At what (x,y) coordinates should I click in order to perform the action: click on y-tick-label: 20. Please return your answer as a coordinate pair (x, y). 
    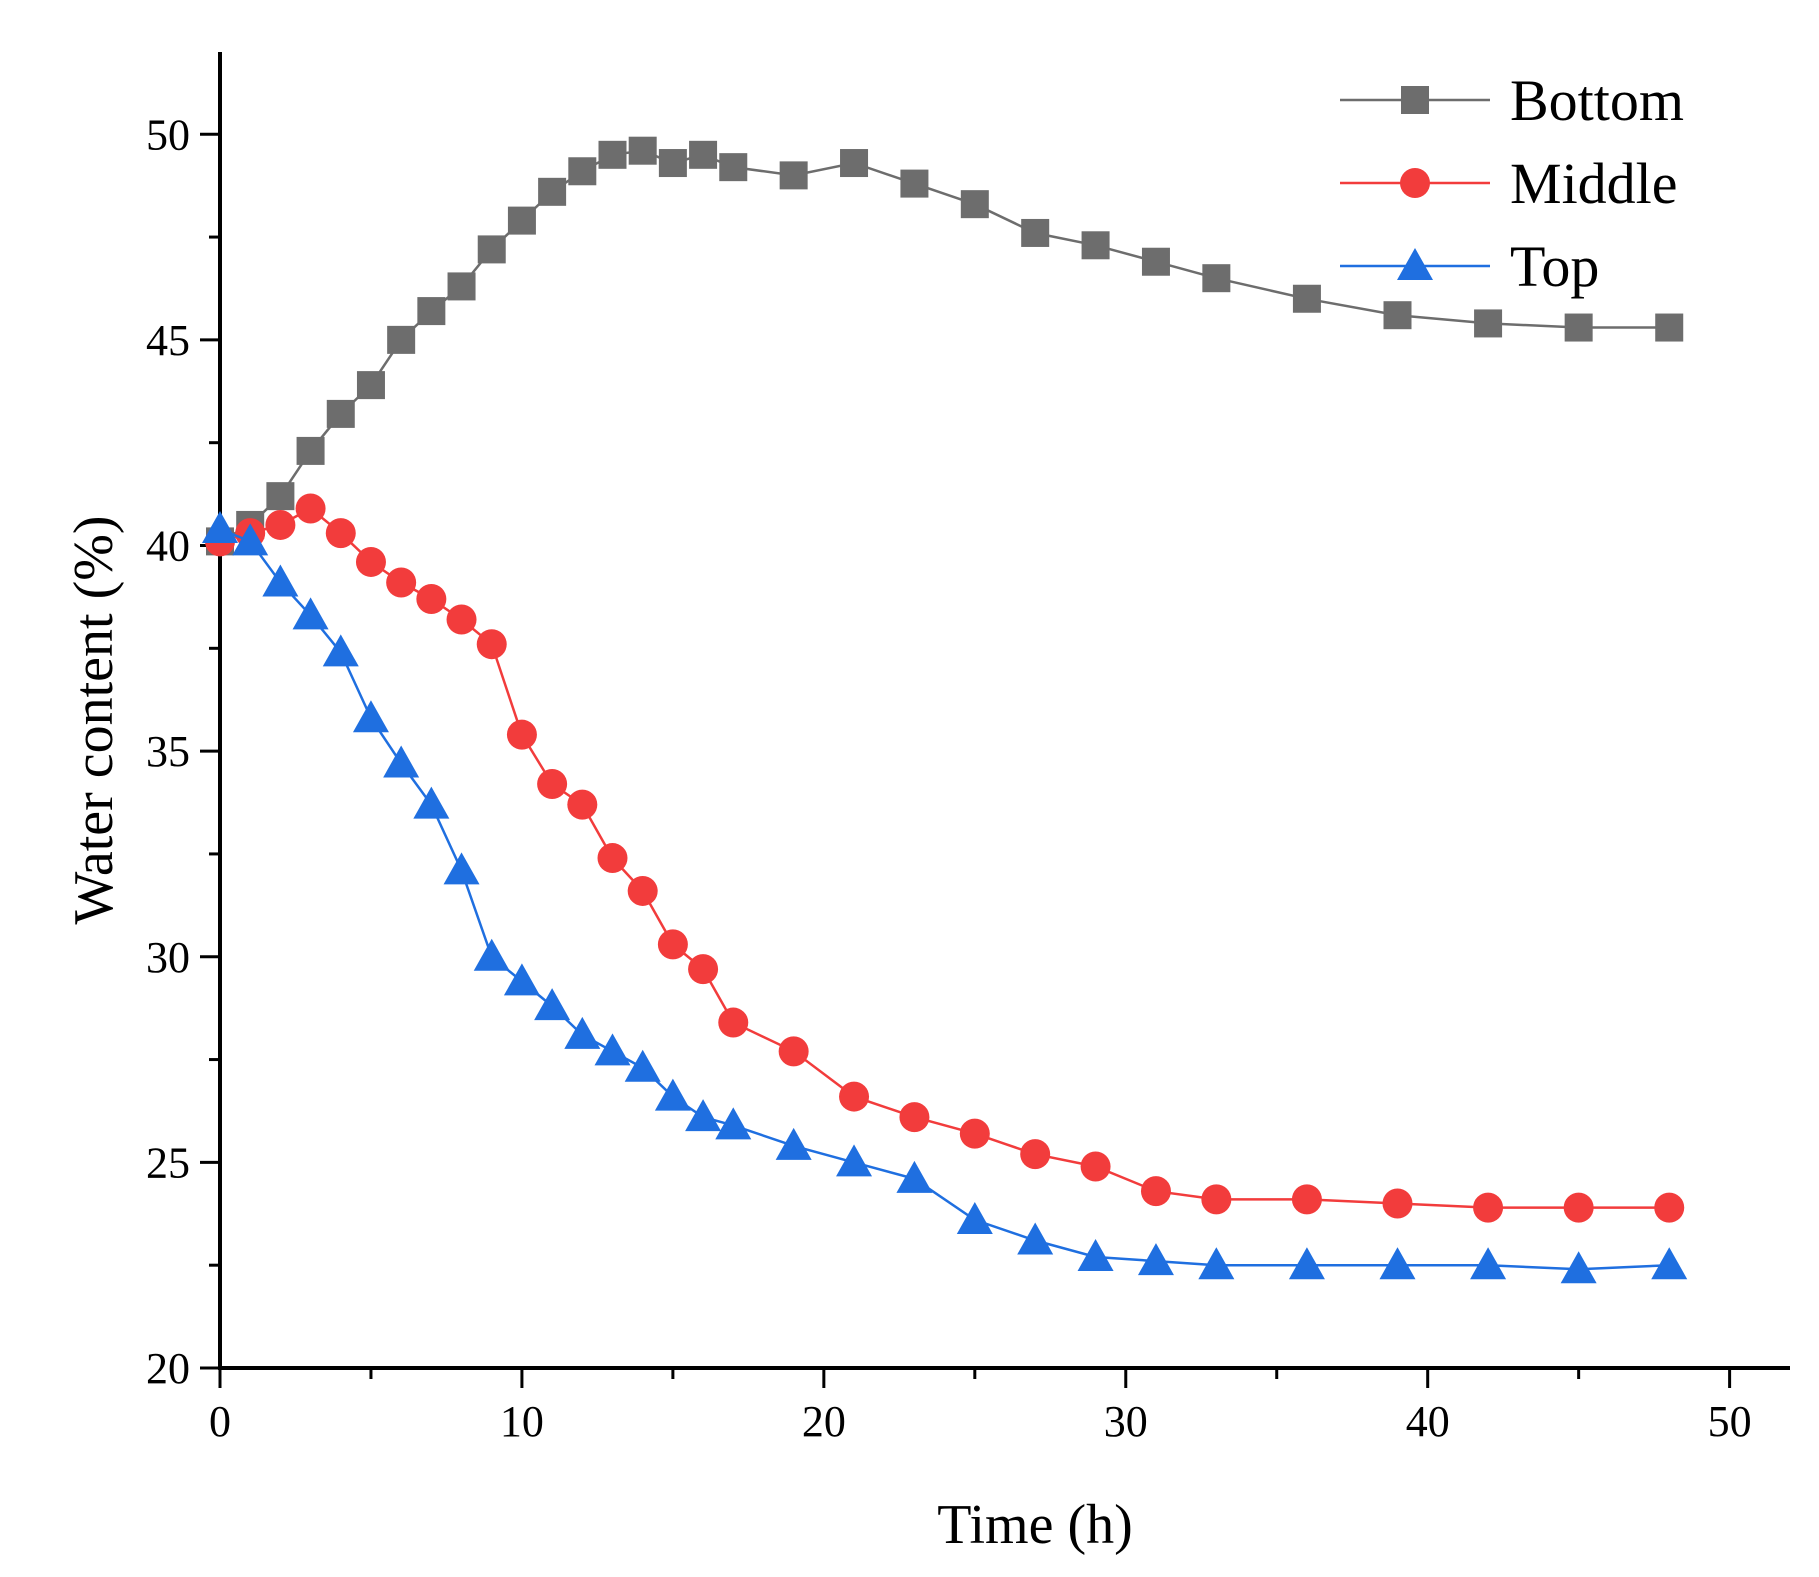
    Looking at the image, I should click on (168, 1368).